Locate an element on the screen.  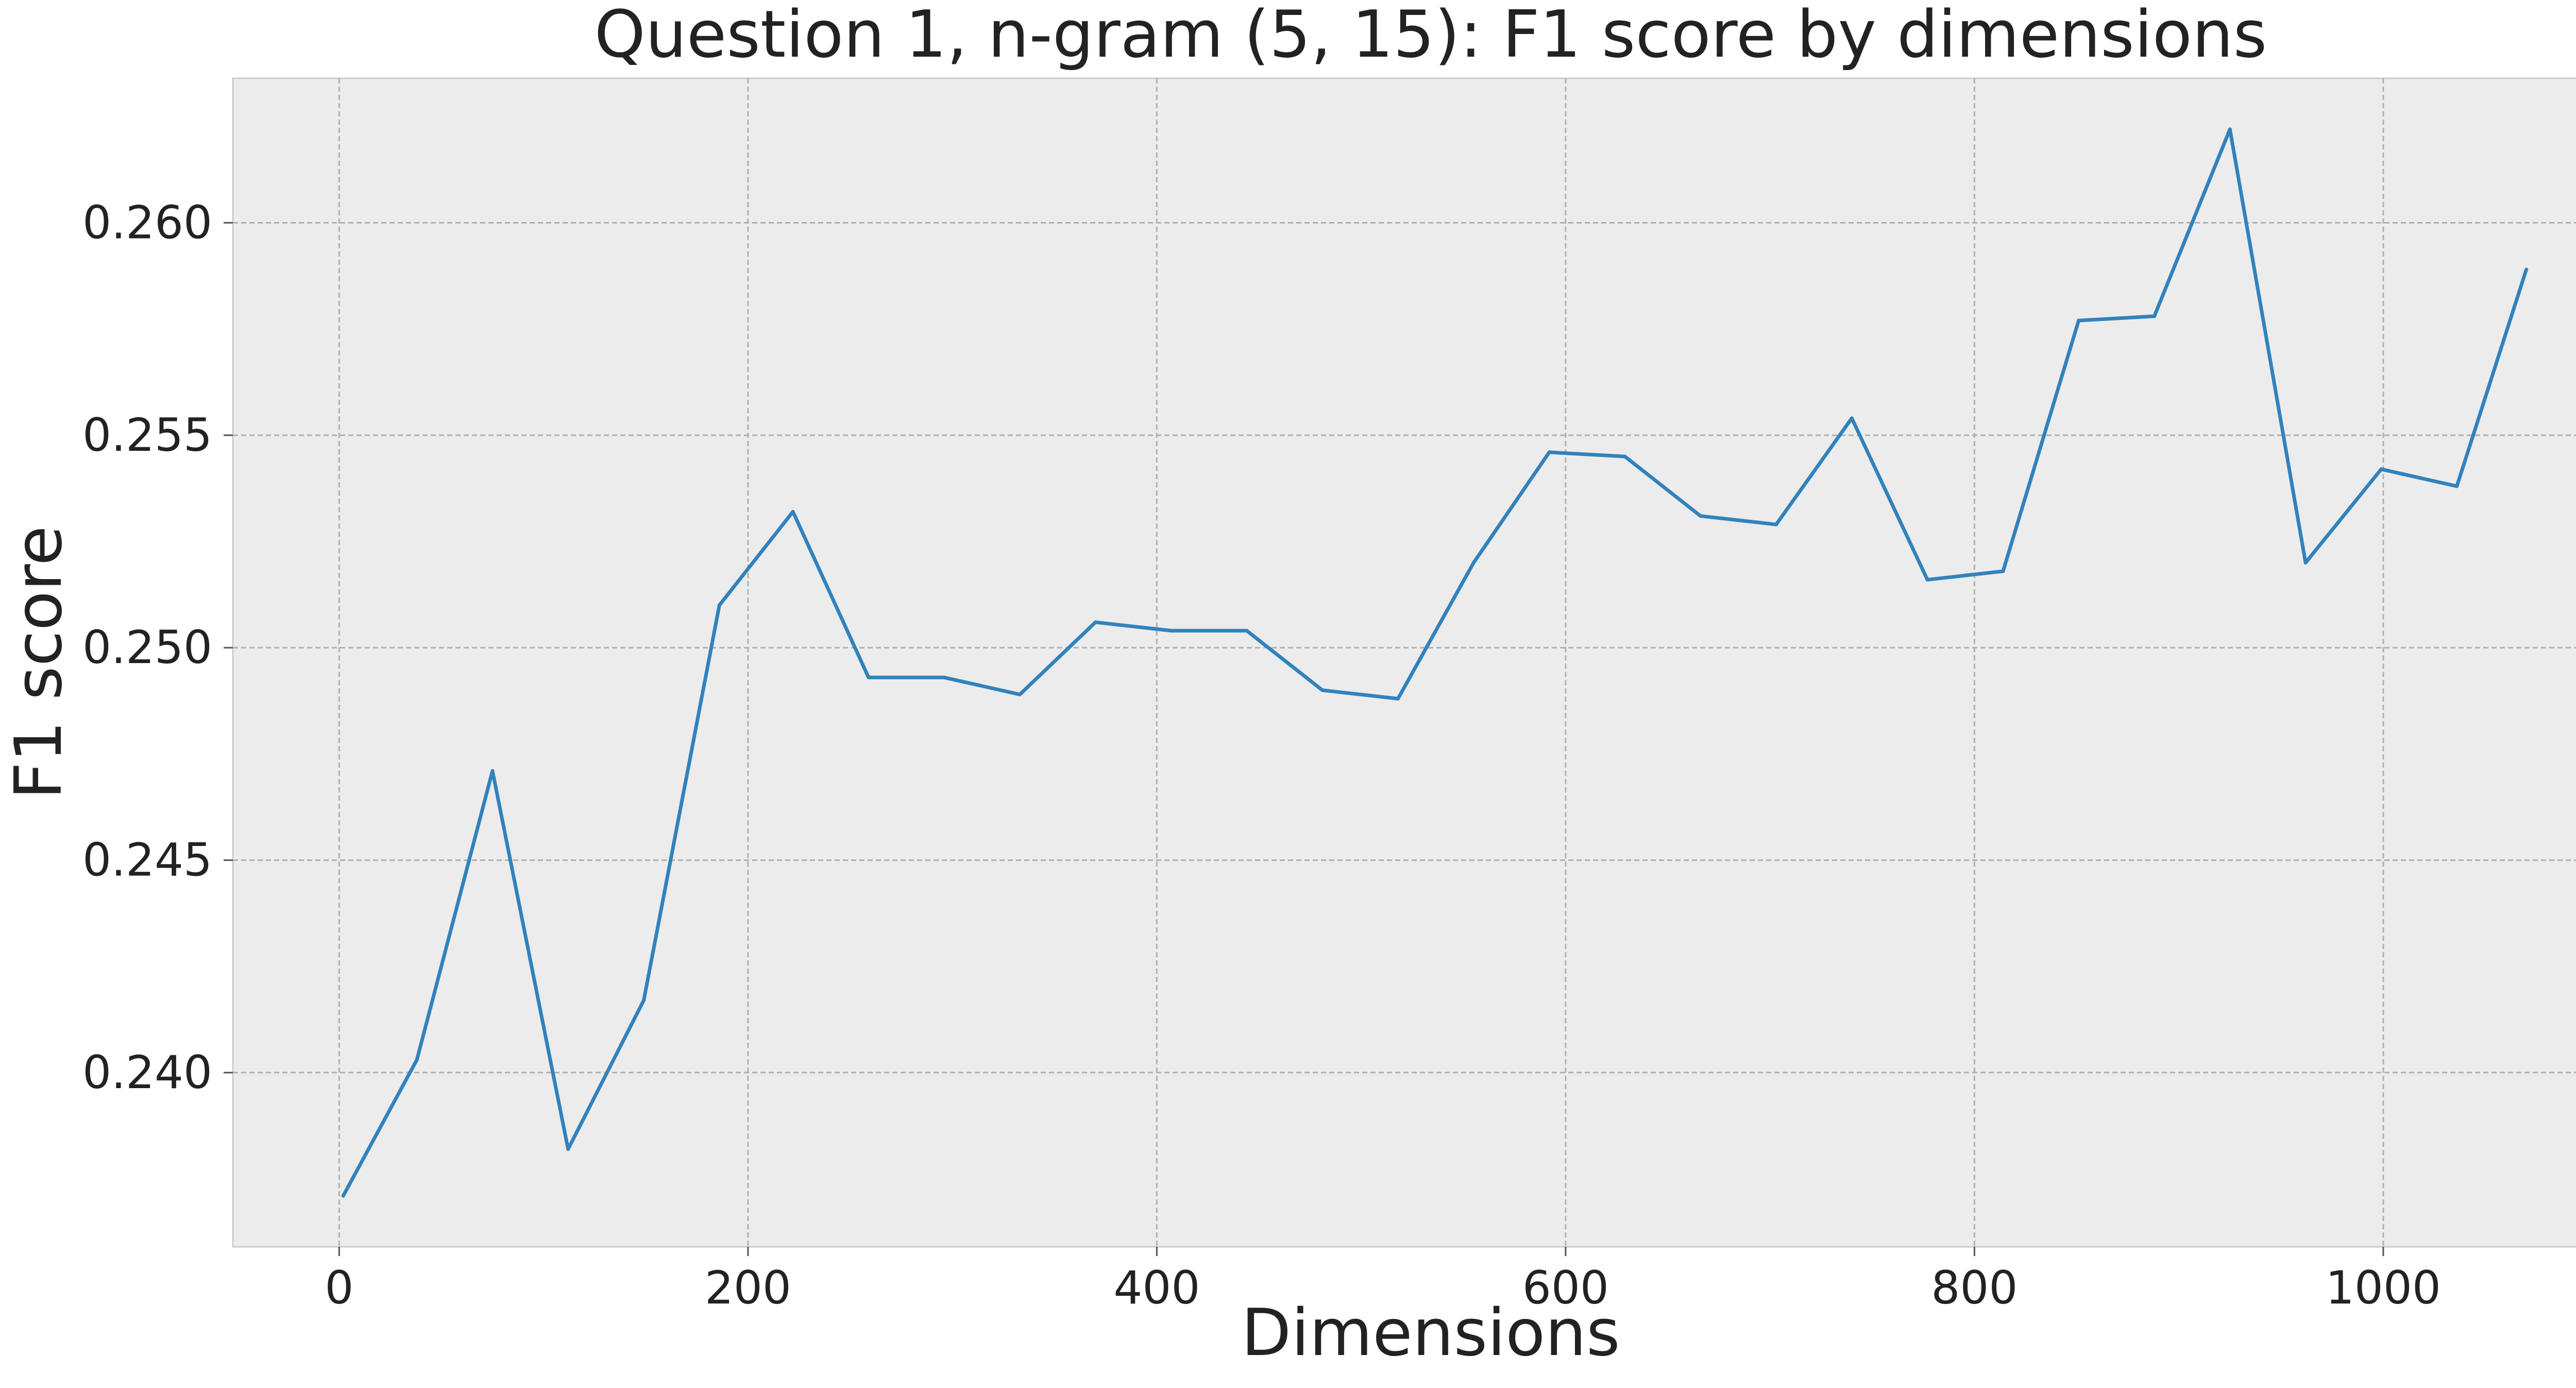
y-tick-label: 0.260 is located at coordinates (147, 222).